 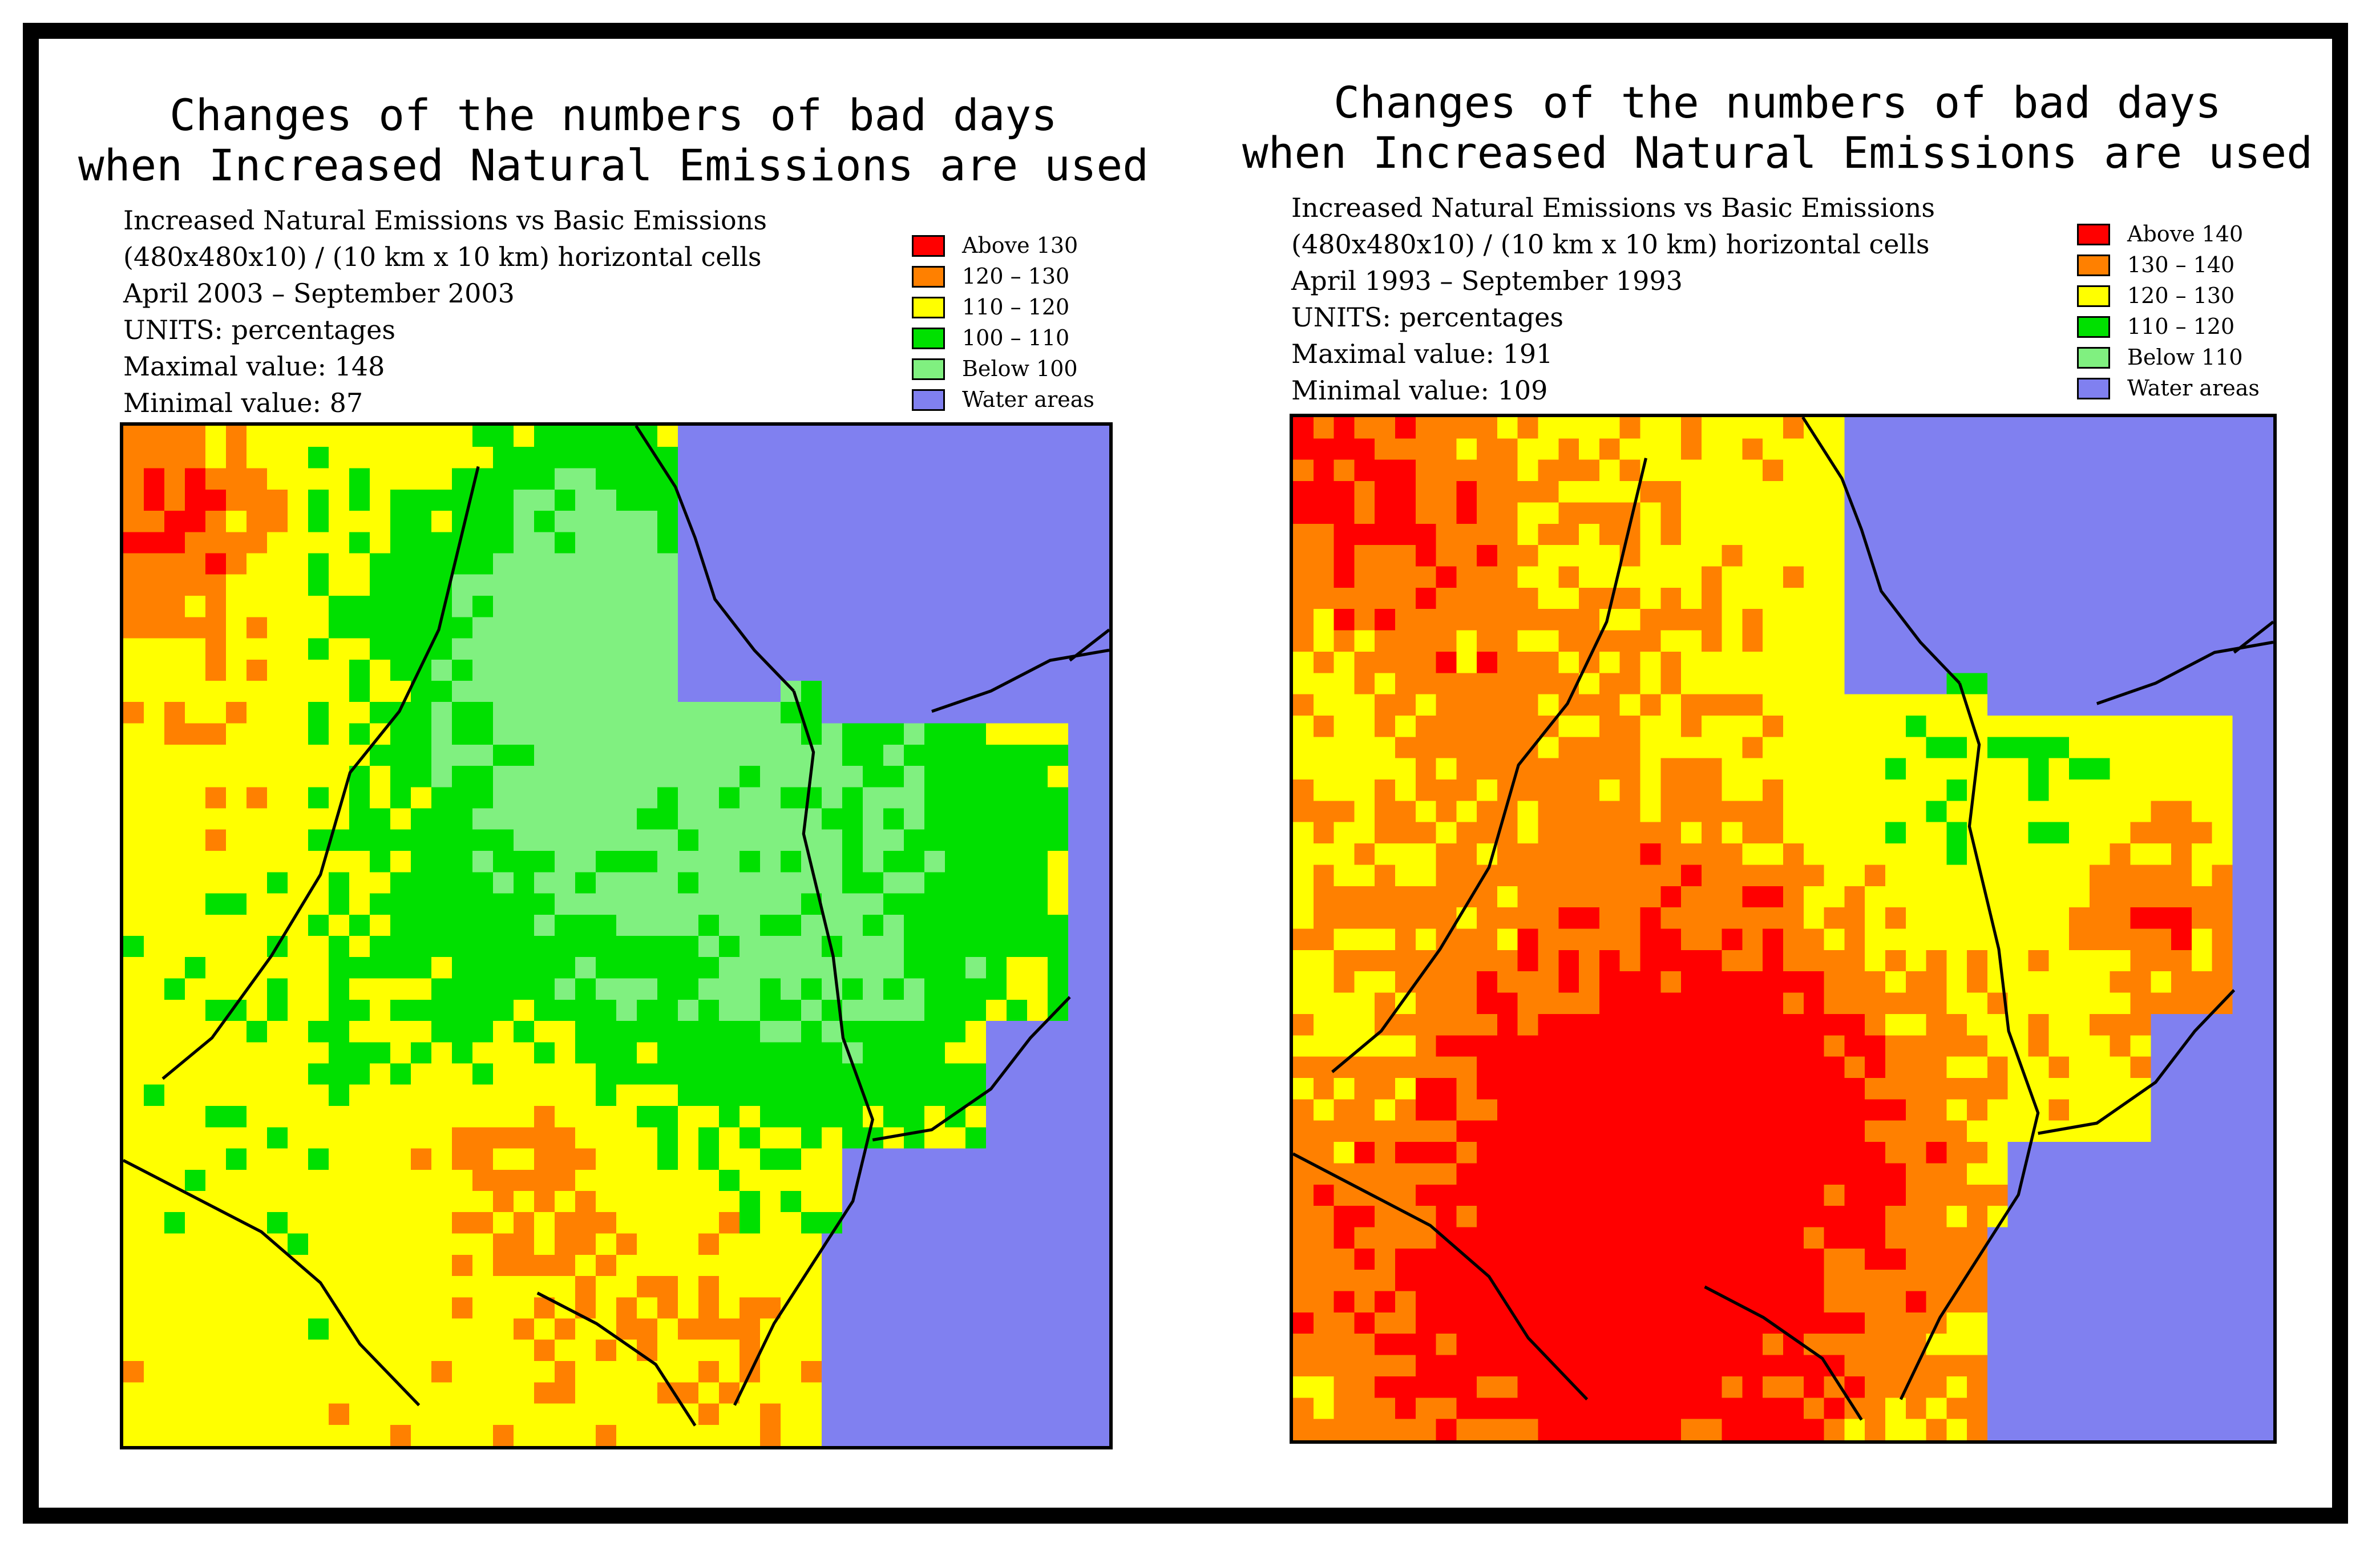 I want to click on left-info-max: Maximal value: 148, so click(x=254, y=367).